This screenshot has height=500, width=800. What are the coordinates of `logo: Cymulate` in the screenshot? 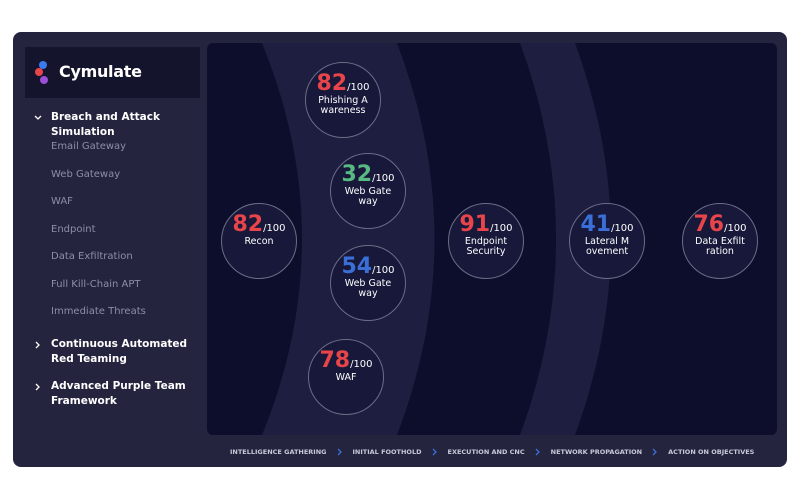 It's located at (112, 72).